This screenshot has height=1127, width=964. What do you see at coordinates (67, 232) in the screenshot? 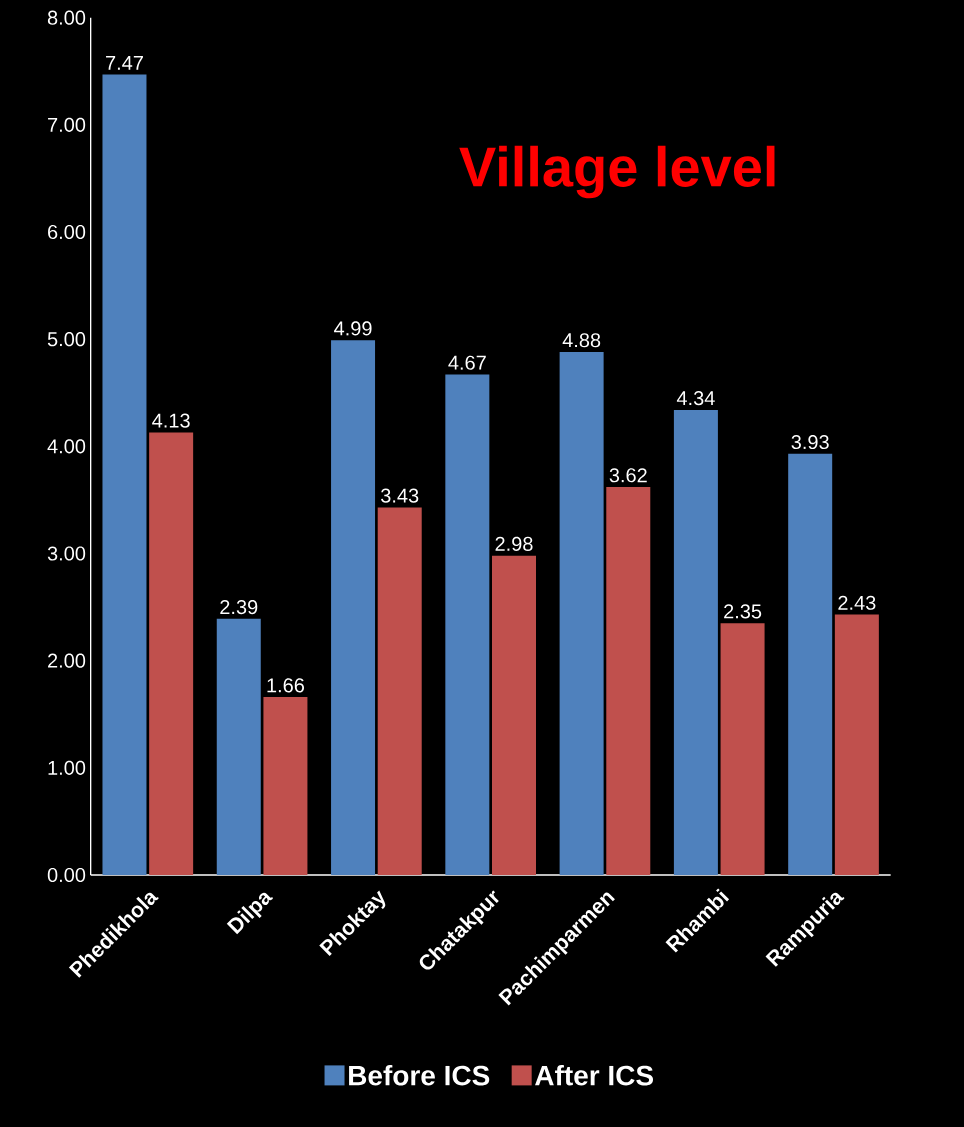
I see `y-tick-label: 6.00` at bounding box center [67, 232].